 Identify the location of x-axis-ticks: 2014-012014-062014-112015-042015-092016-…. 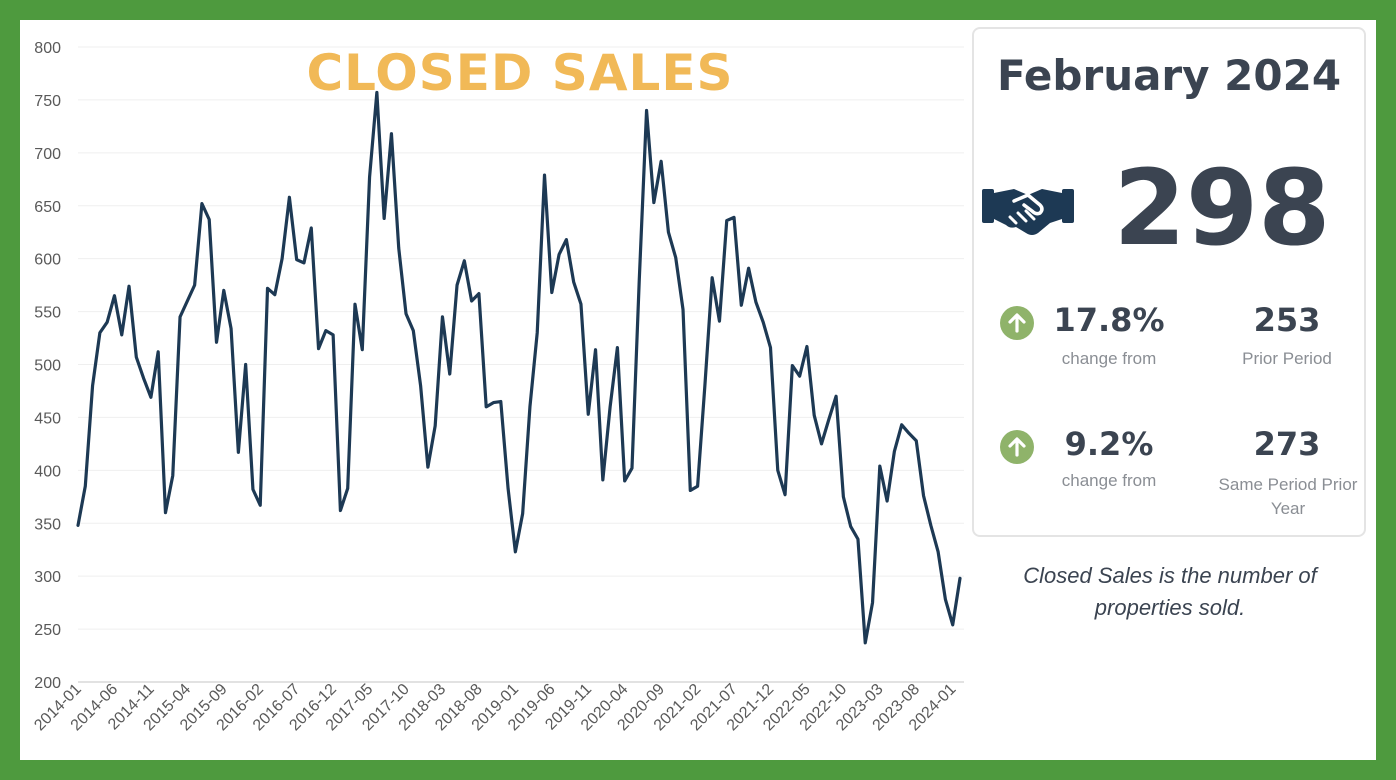
(495, 708).